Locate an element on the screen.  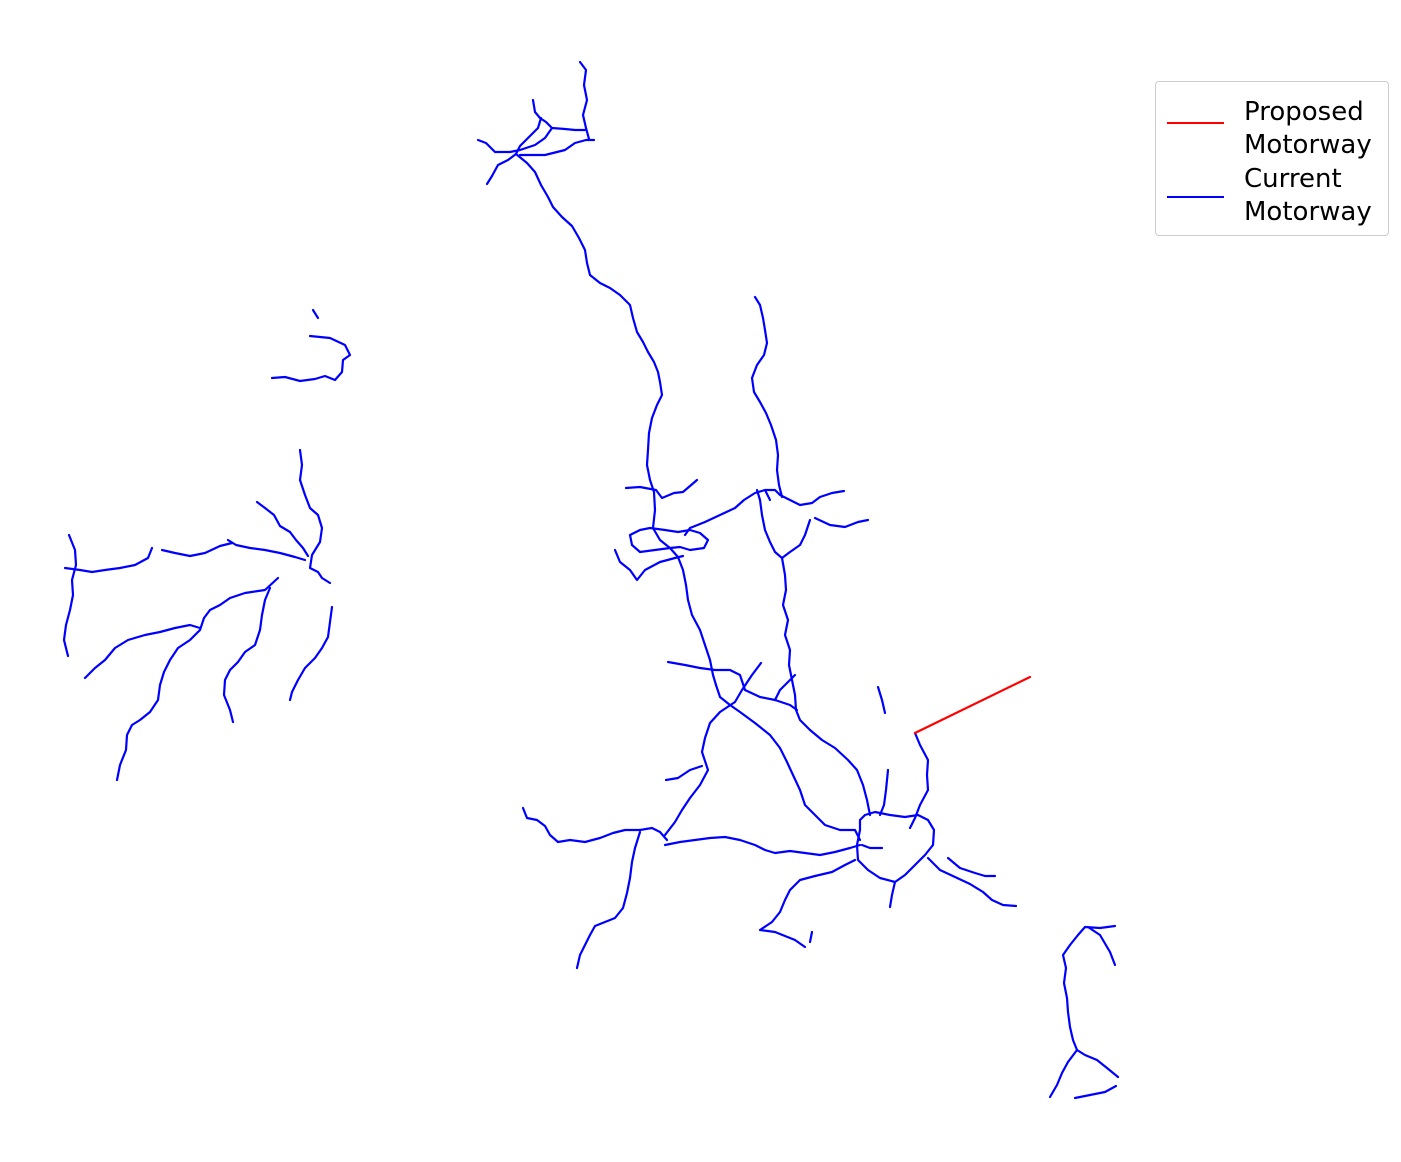
proposed-motorway-network is located at coordinates (972, 705).